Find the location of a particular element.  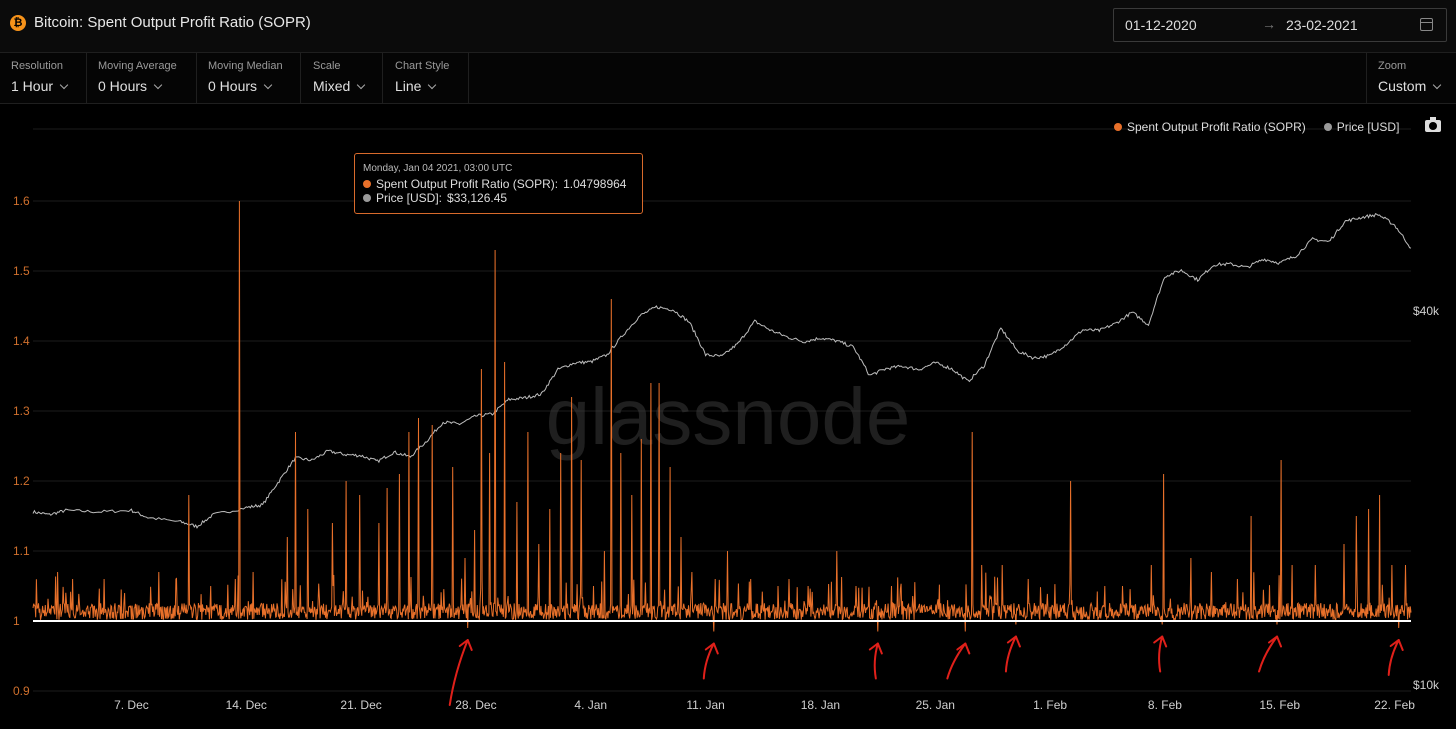

x-tick-label: 8. Feb is located at coordinates (1165, 705).